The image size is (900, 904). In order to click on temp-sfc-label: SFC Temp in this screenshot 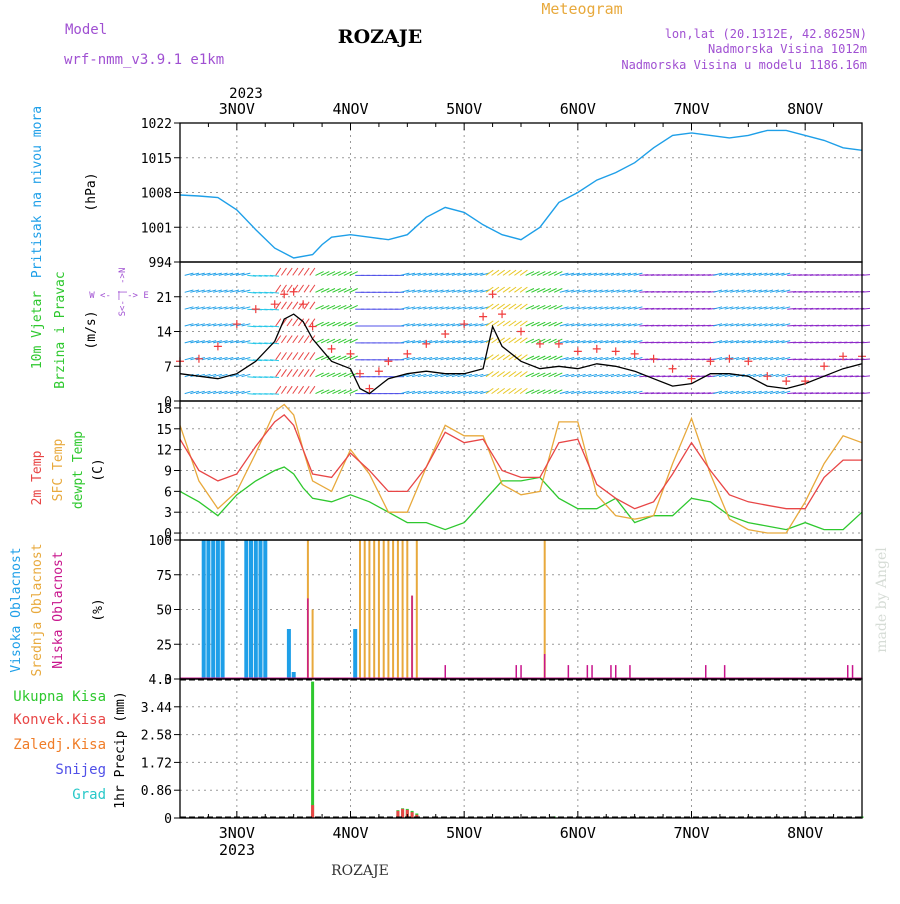, I will do `click(58, 470)`.